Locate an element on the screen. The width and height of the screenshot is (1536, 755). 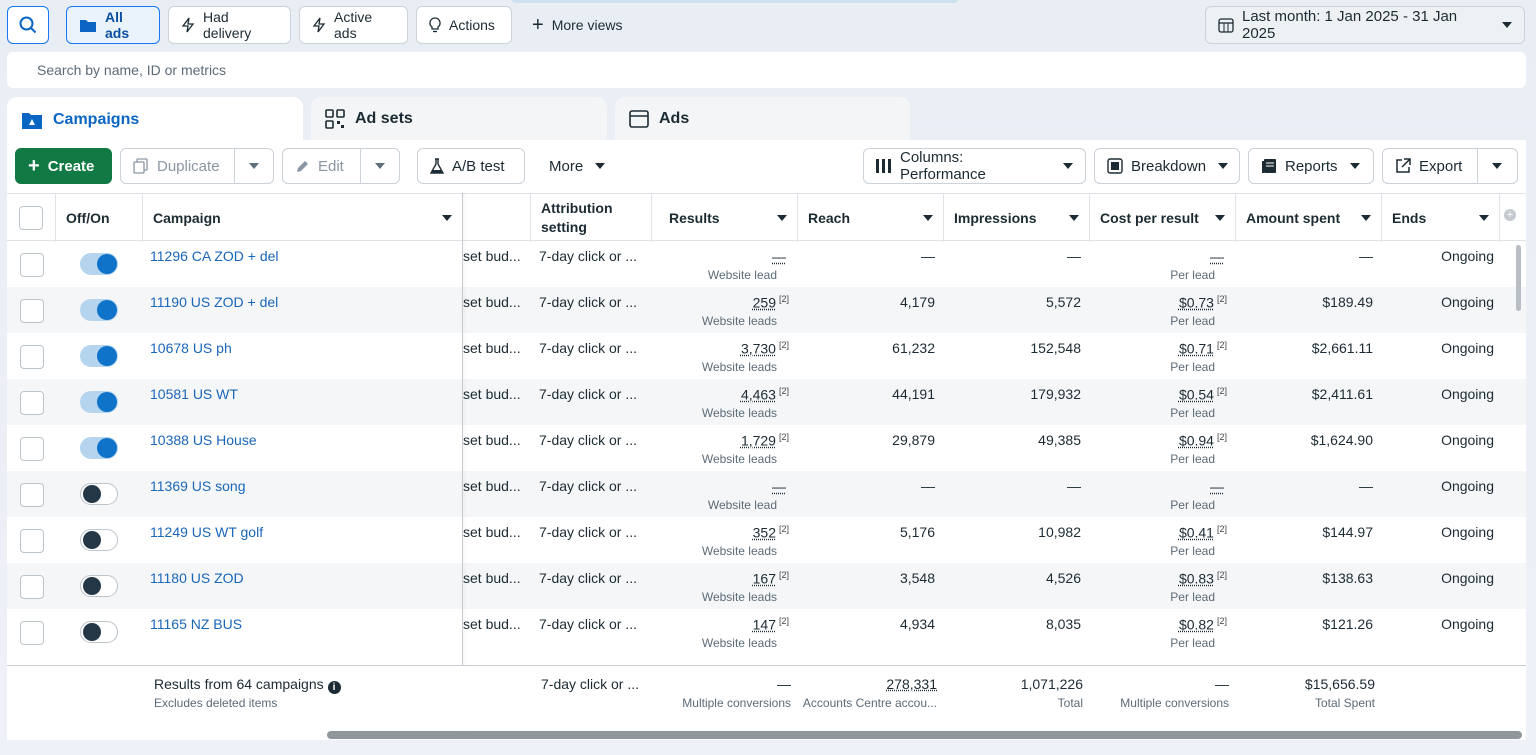
breakdown-button: Breakdown is located at coordinates (1167, 166).